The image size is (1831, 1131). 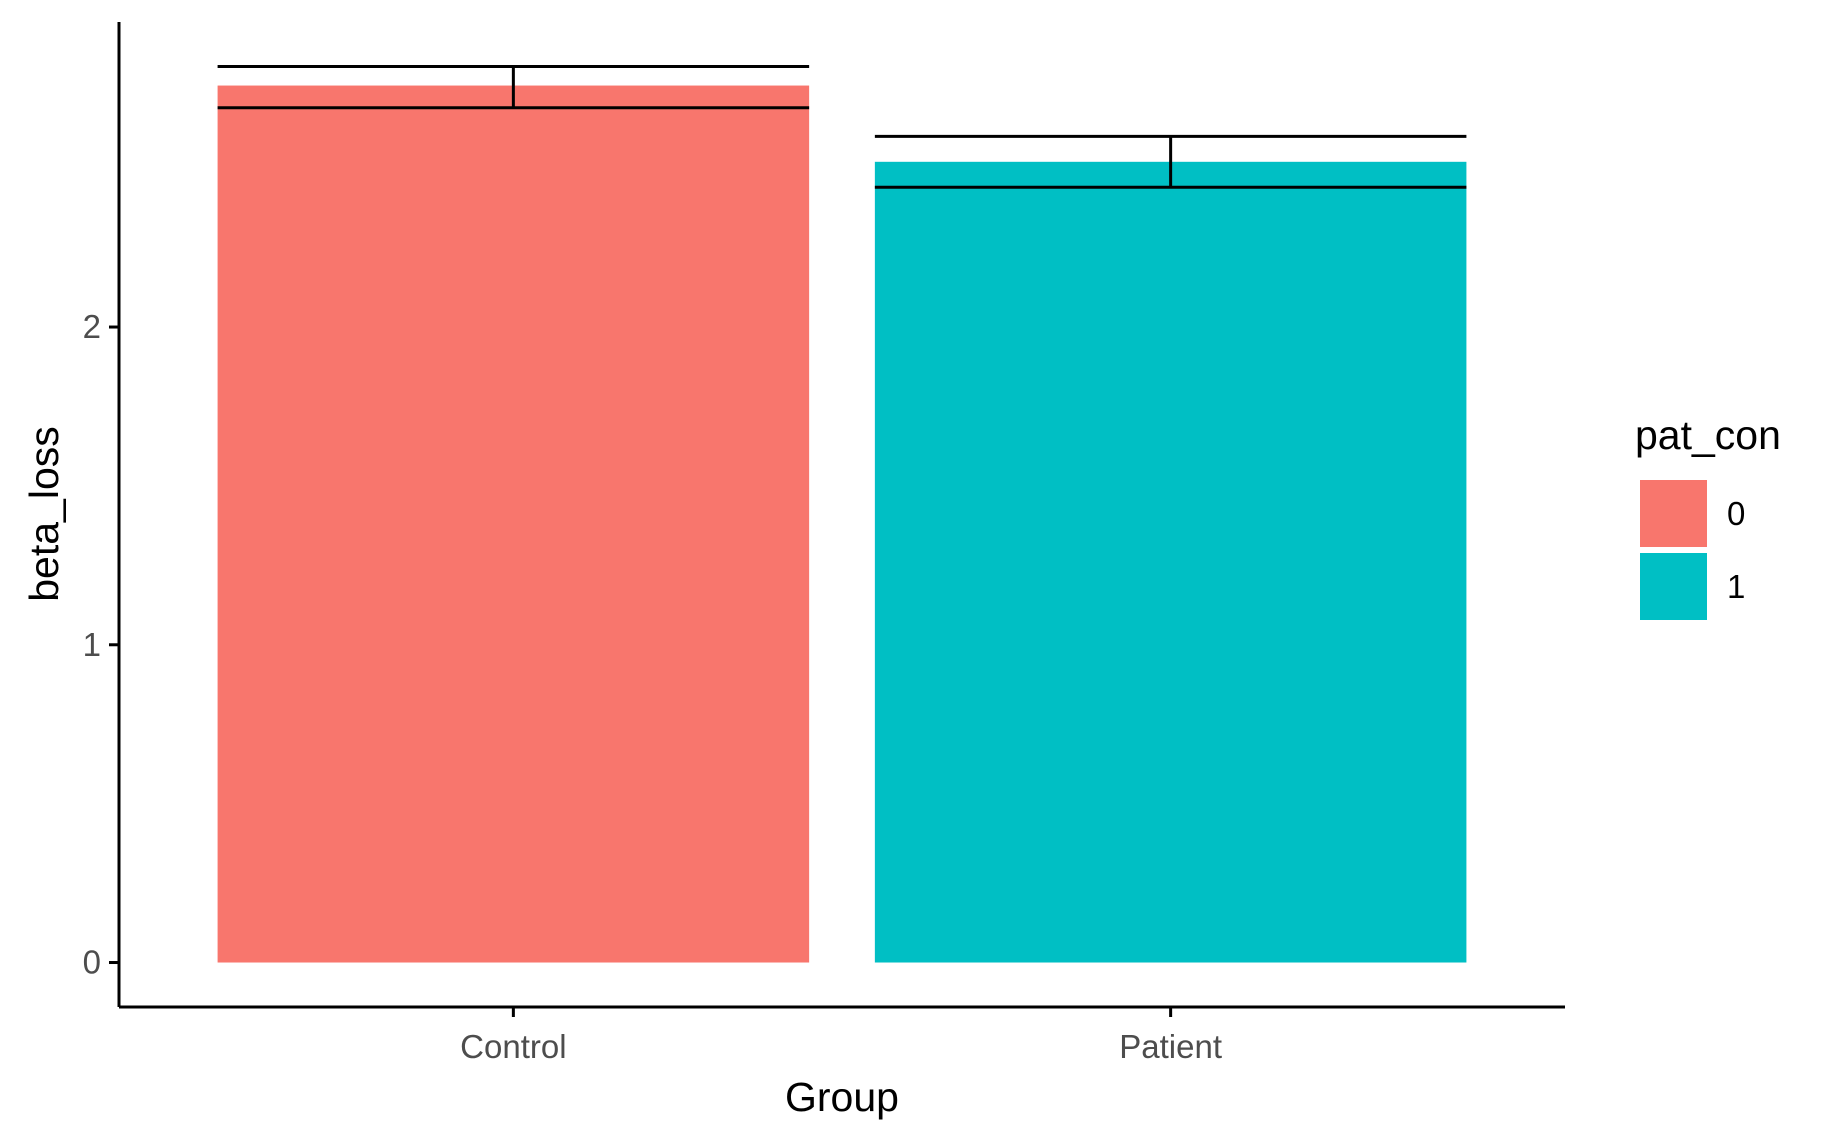 I want to click on x-tick-label: Control, so click(x=513, y=1046).